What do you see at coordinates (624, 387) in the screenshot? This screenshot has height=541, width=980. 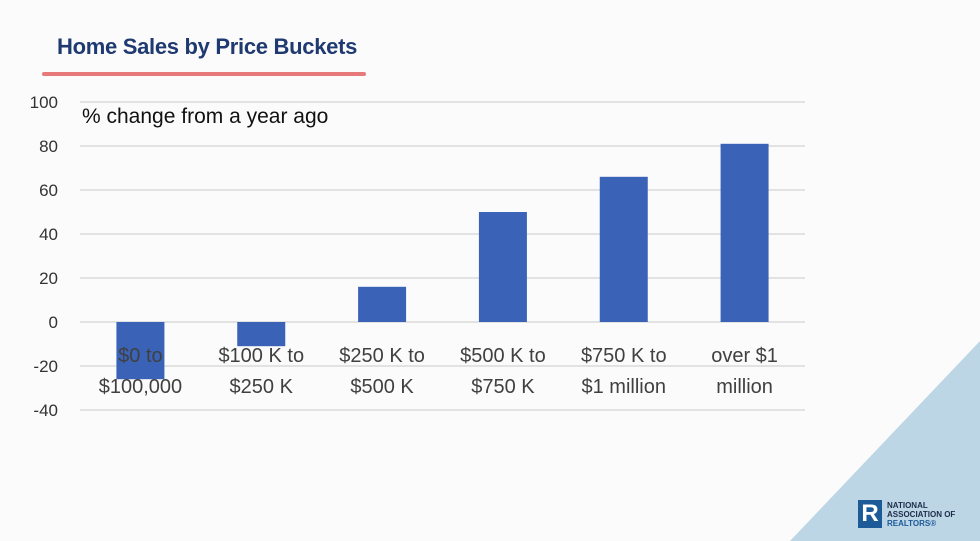 I see `x-category-label: $1 million` at bounding box center [624, 387].